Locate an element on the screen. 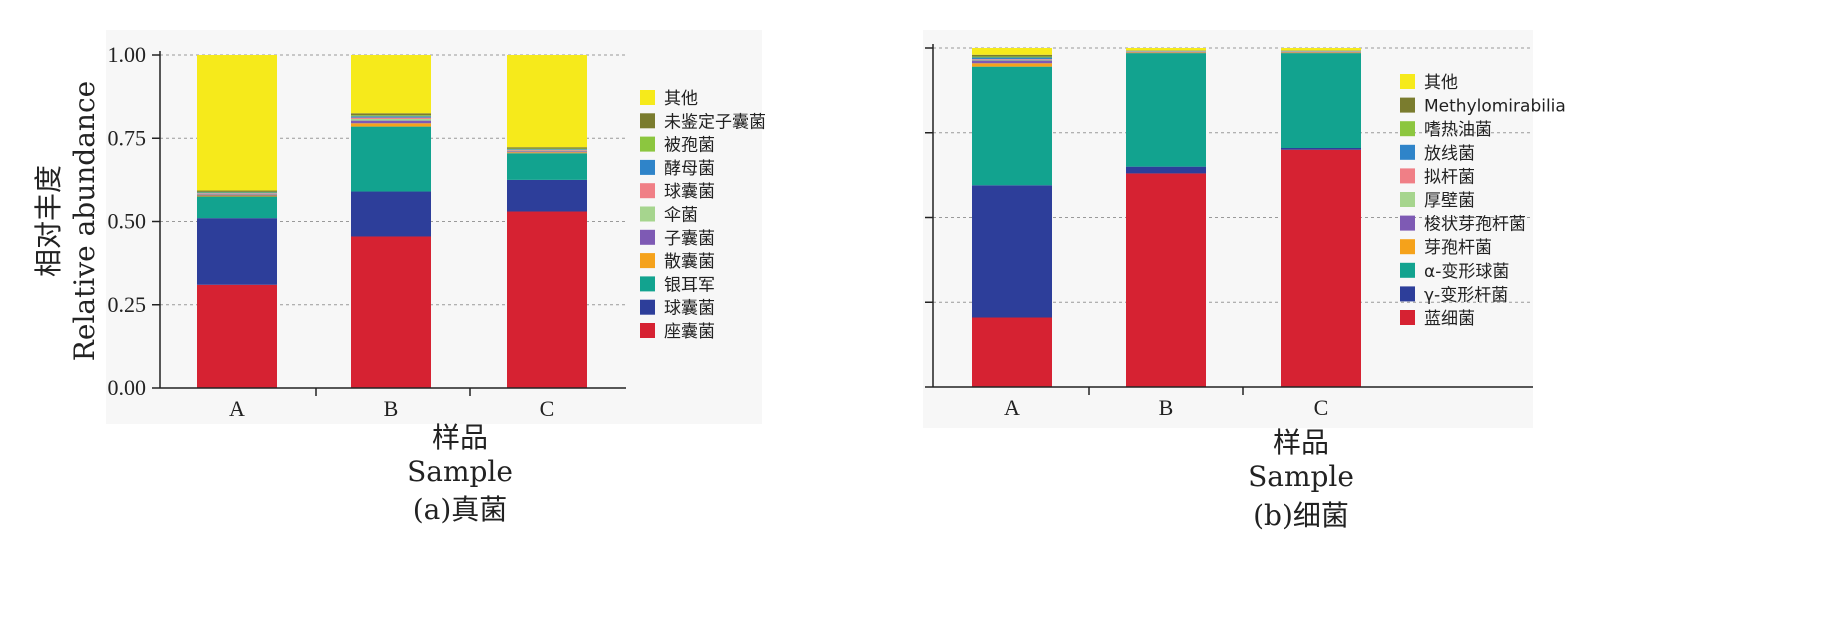 This screenshot has height=639, width=1846. x-tick-label: C is located at coordinates (1321, 407).